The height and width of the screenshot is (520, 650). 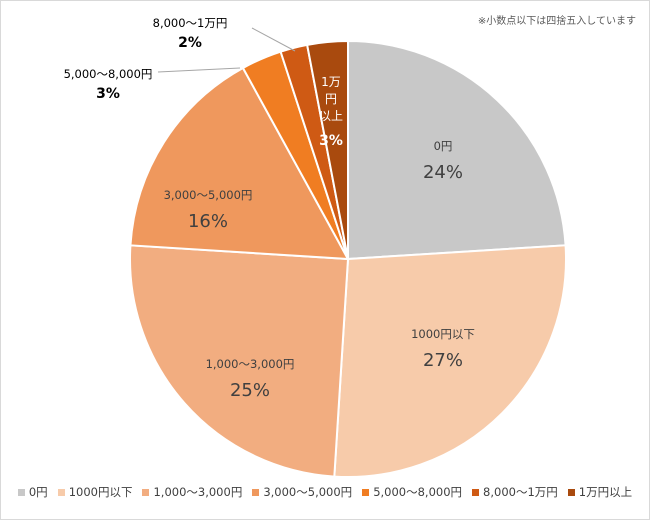 I want to click on legend-label: 8,000〜1万円, so click(x=520, y=492).